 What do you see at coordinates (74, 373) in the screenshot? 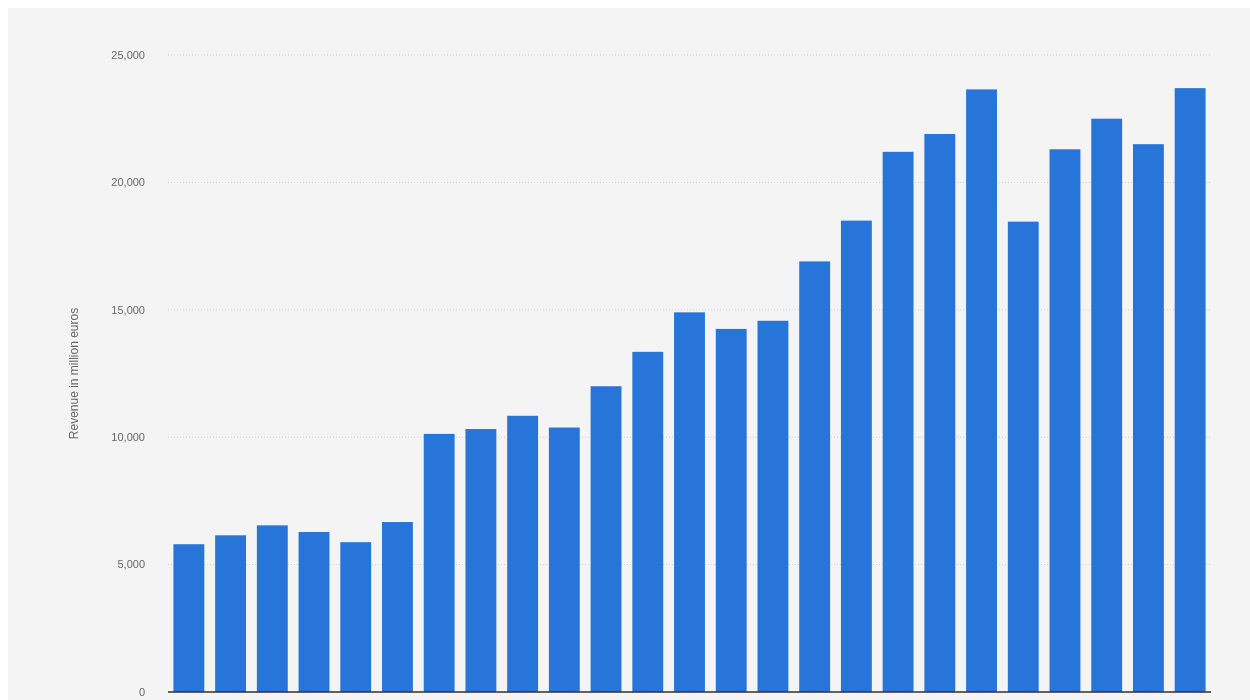
I see `y-axis-title: Revenue in million euros` at bounding box center [74, 373].